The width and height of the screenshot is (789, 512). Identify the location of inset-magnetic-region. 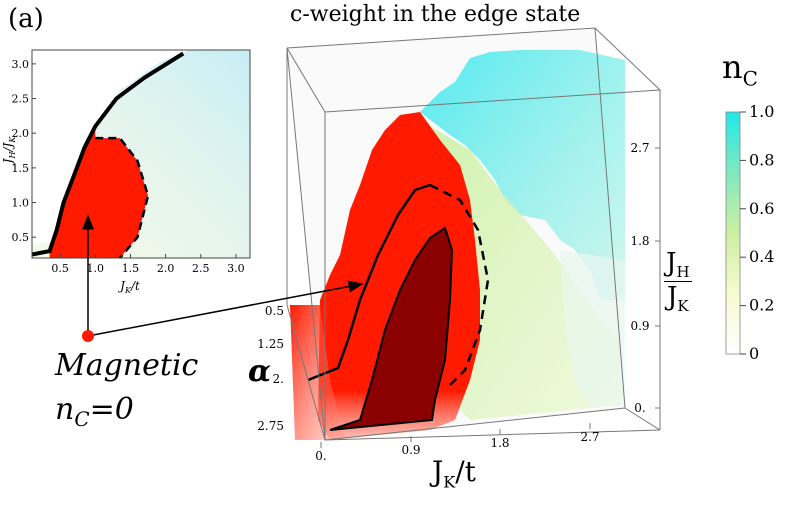
(98, 192).